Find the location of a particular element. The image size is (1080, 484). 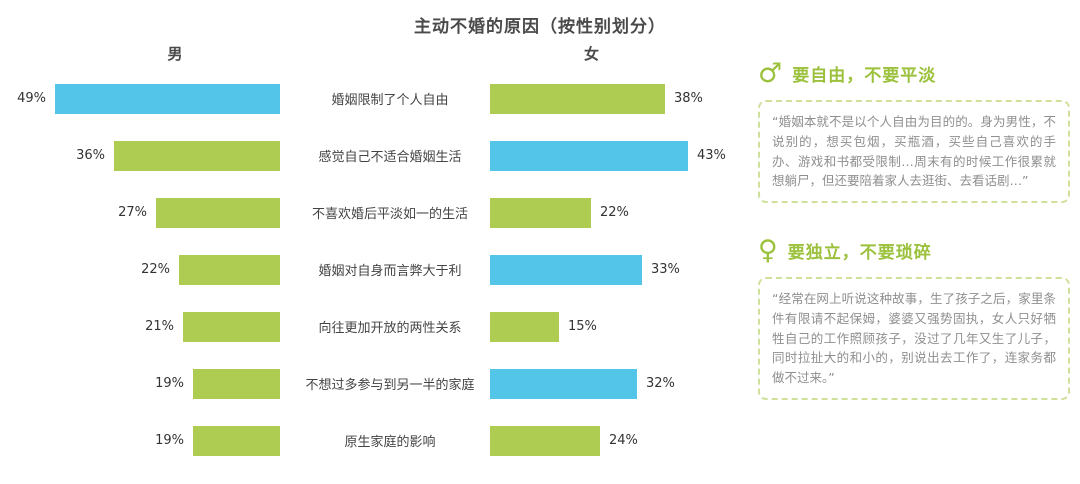

category-label: 原生家庭的影响 is located at coordinates (390, 442).